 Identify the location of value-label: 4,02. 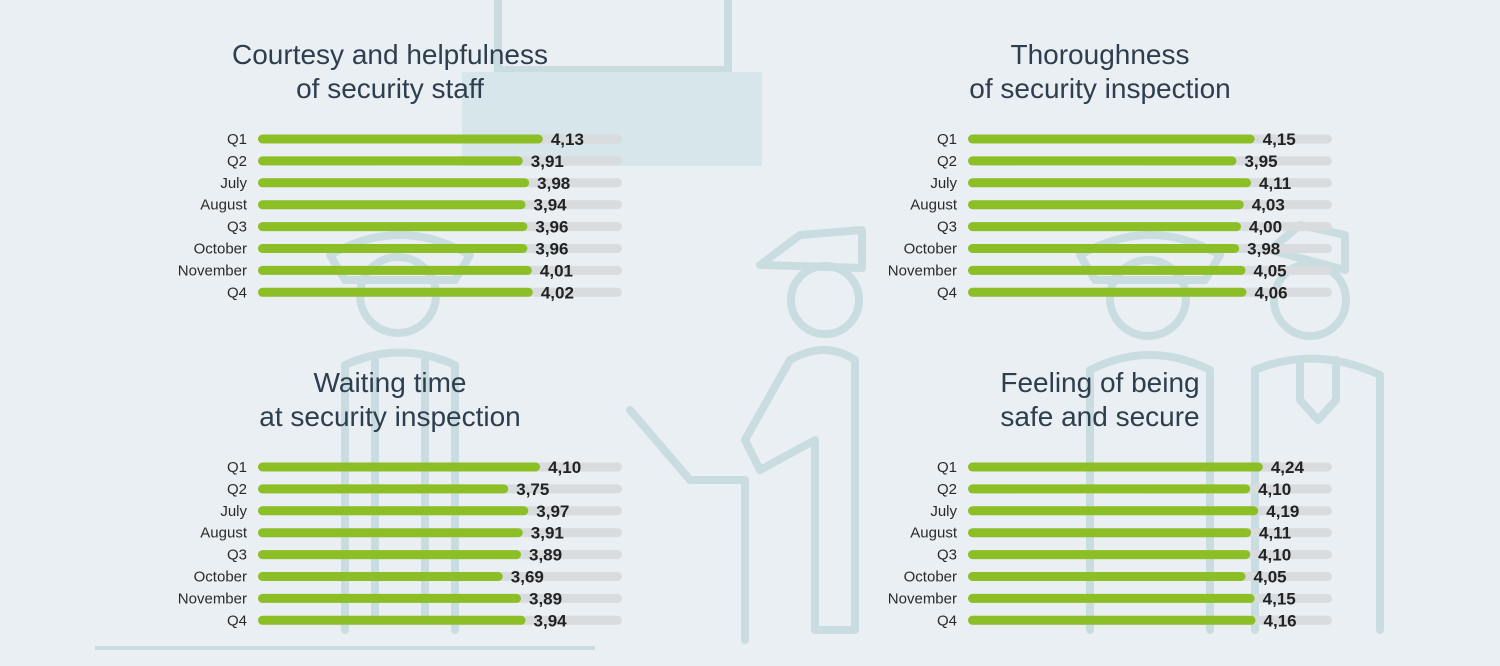
(557, 292).